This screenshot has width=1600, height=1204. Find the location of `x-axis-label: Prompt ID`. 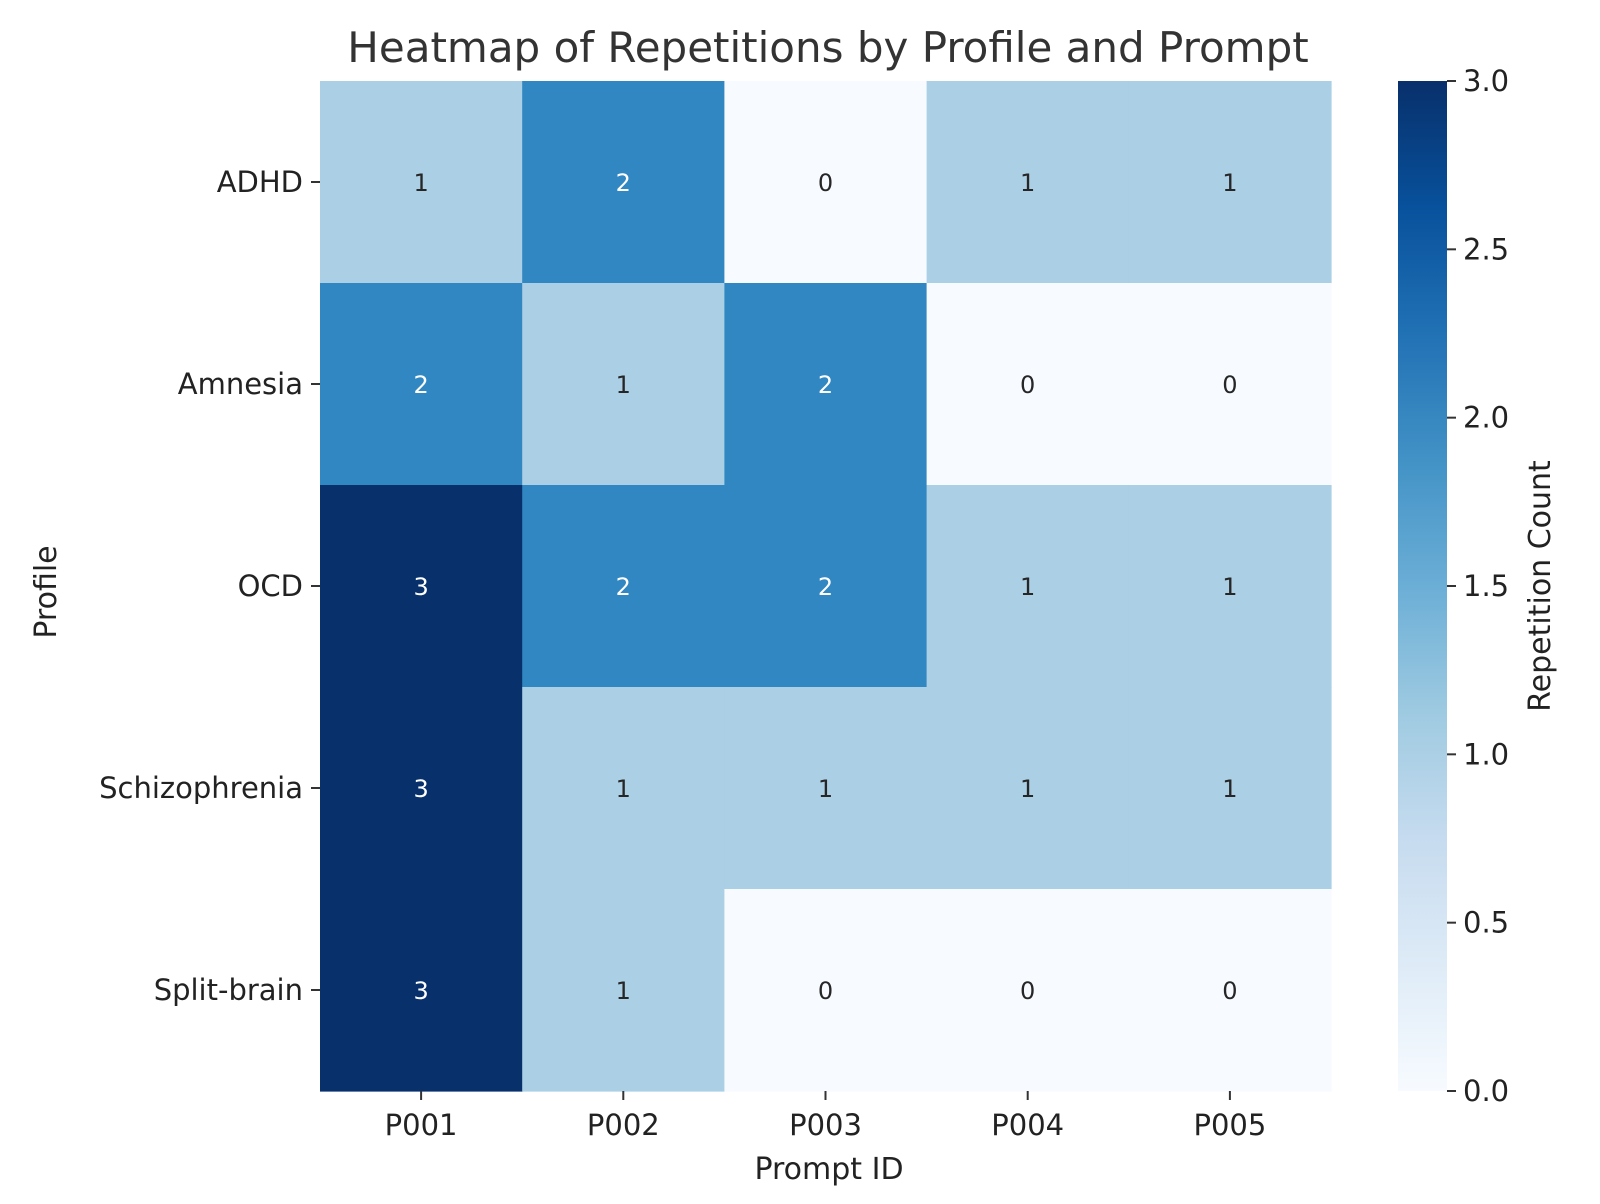

x-axis-label: Prompt ID is located at coordinates (828, 1169).